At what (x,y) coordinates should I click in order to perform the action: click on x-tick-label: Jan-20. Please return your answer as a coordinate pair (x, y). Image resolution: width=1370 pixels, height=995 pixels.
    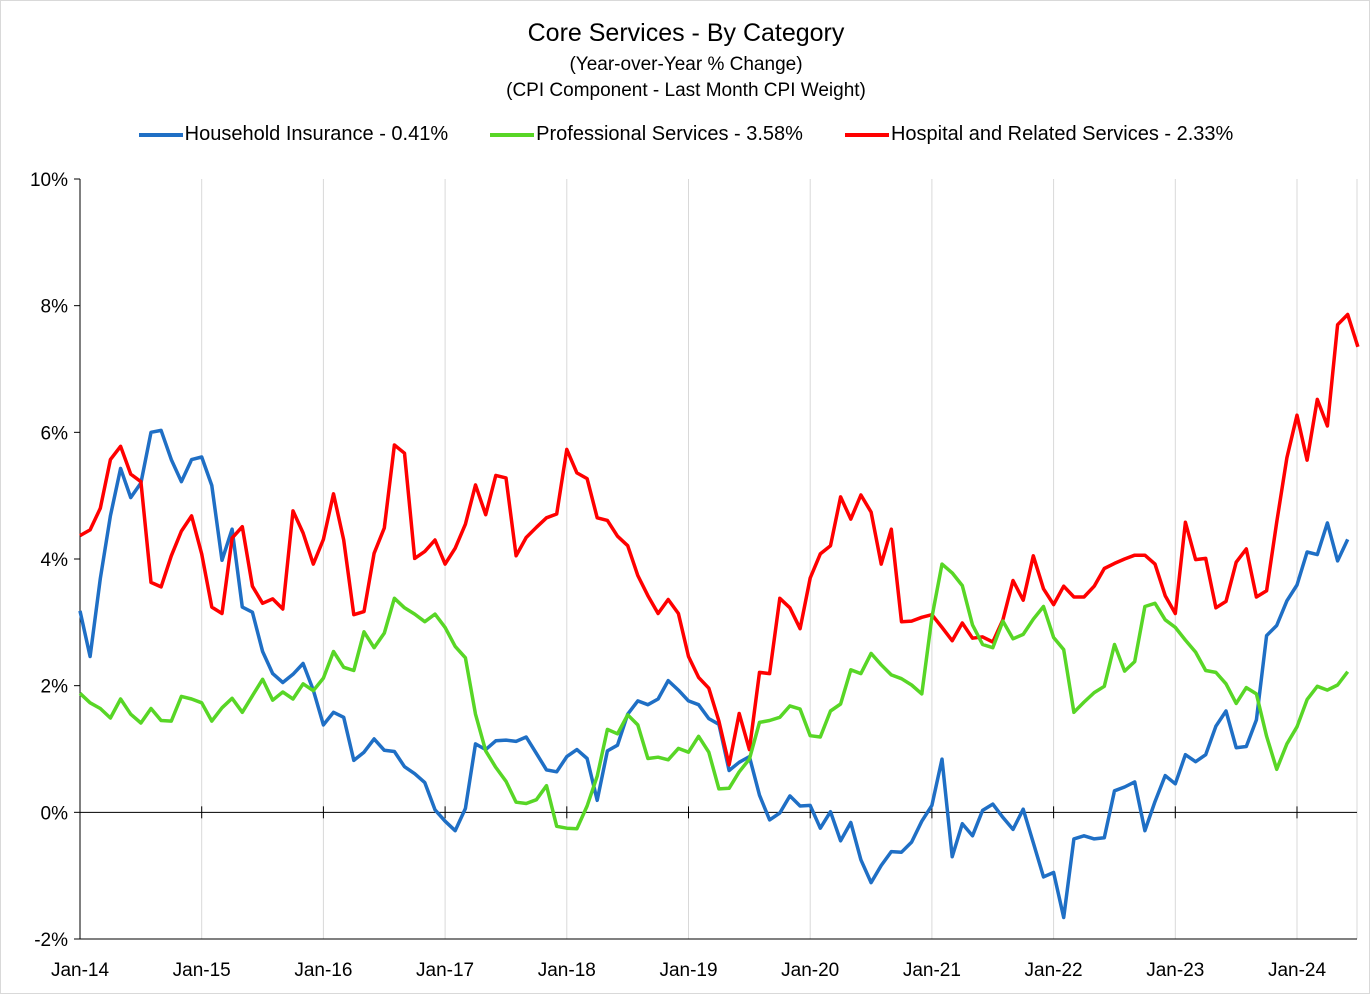
    Looking at the image, I should click on (810, 970).